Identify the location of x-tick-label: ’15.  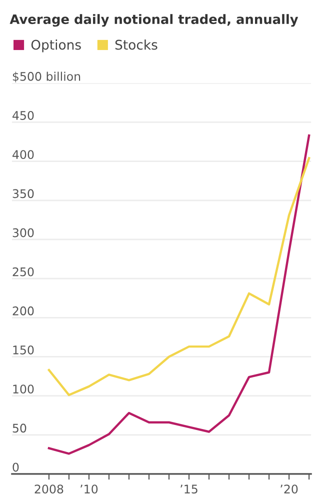
(189, 489).